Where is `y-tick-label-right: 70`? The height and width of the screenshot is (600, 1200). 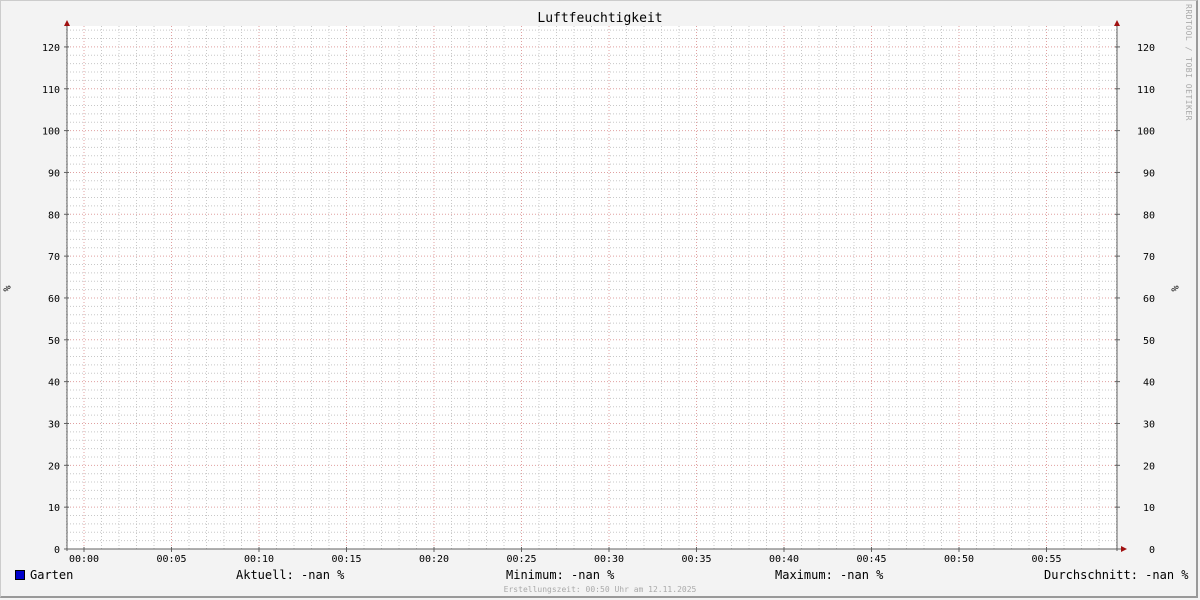 y-tick-label-right: 70 is located at coordinates (1149, 257).